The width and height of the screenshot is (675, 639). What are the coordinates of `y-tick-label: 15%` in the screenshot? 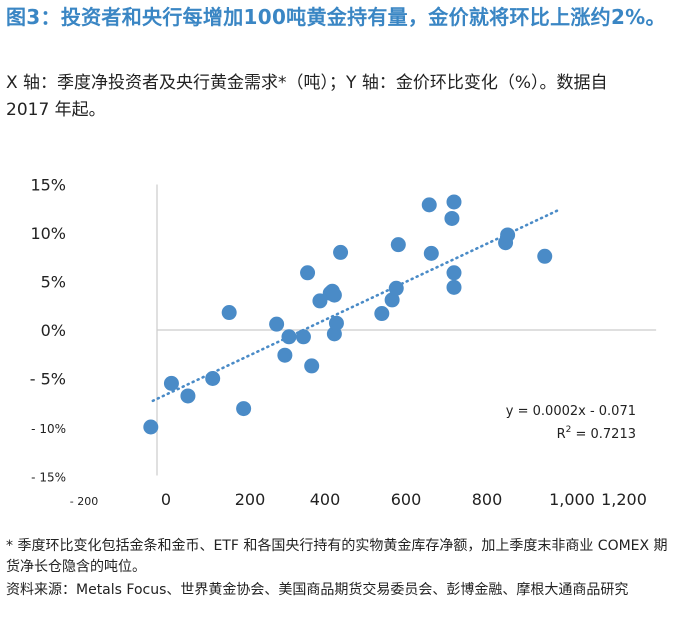 It's located at (48, 185).